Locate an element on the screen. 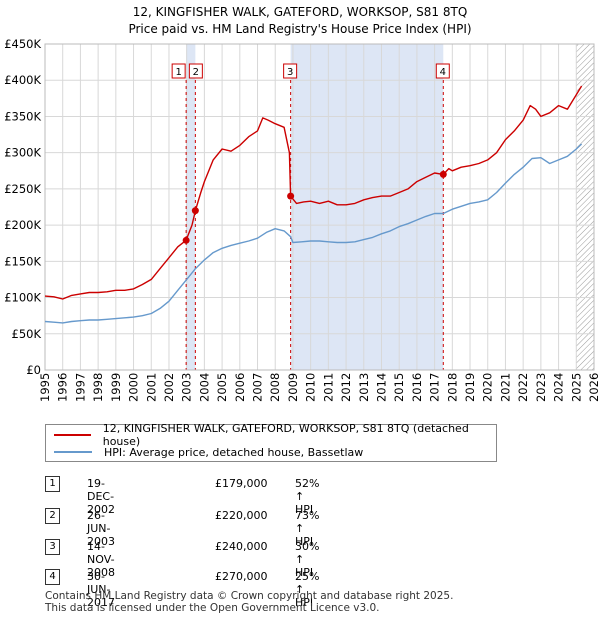  x-tick-label: 2025 is located at coordinates (576, 387).